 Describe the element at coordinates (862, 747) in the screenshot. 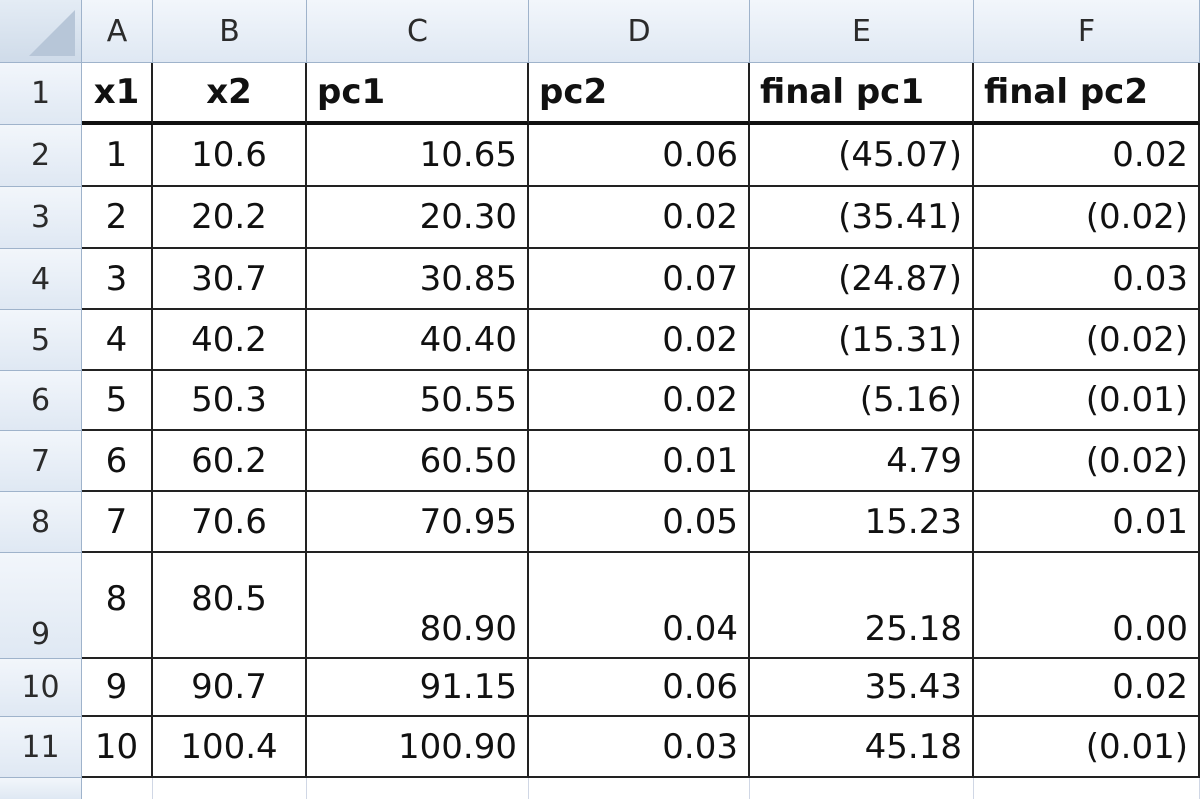

I see `cell-e11: 45.18` at that location.